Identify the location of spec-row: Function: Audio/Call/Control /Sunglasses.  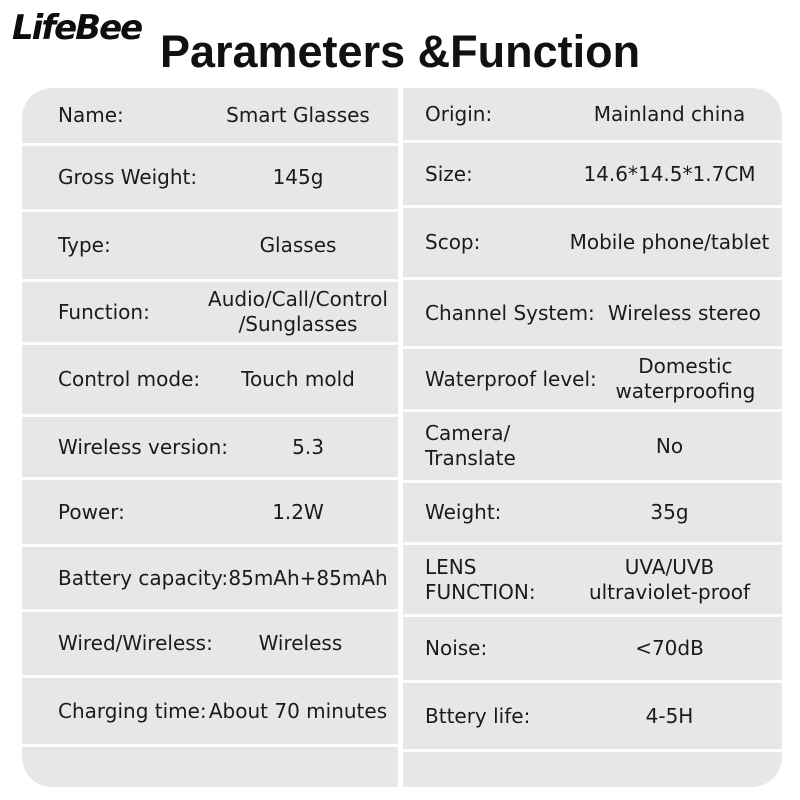
(210, 313).